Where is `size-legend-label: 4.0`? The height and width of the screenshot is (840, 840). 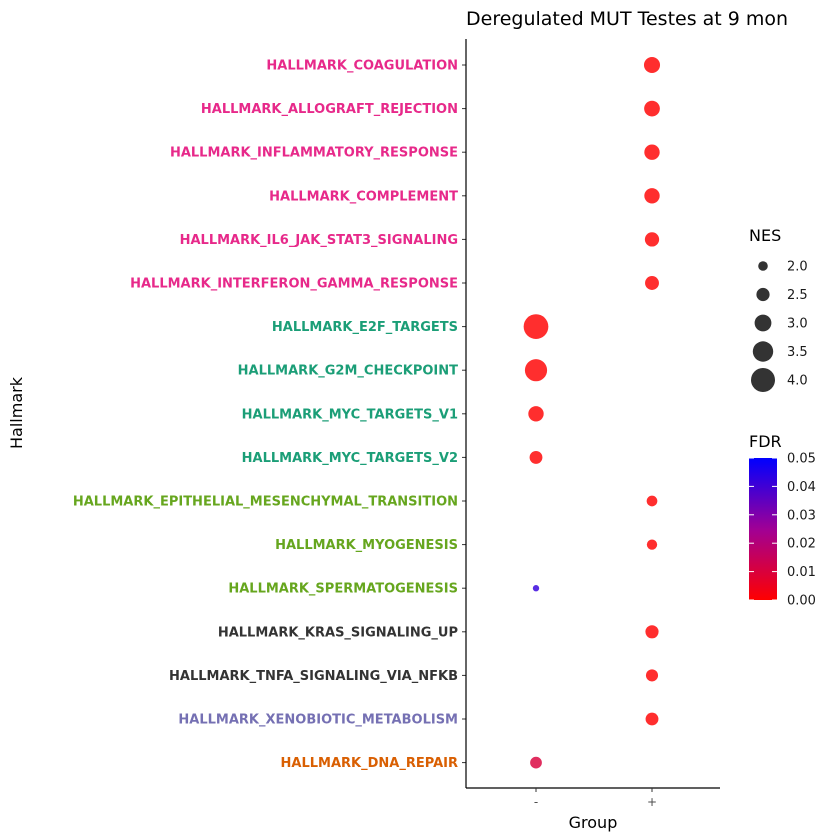
size-legend-label: 4.0 is located at coordinates (797, 381).